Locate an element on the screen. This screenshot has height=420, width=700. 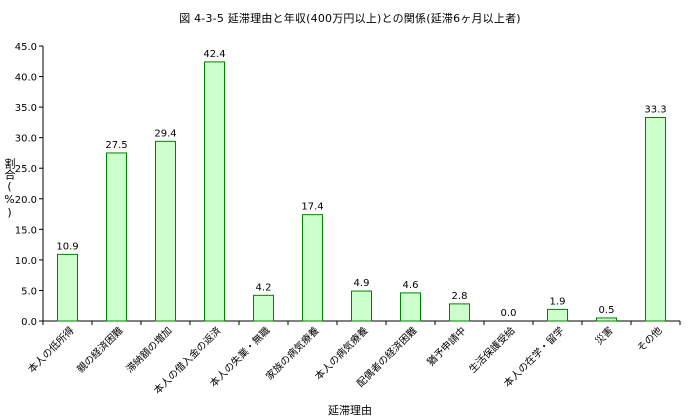
y-tick-label: 40.0 is located at coordinates (26, 78).